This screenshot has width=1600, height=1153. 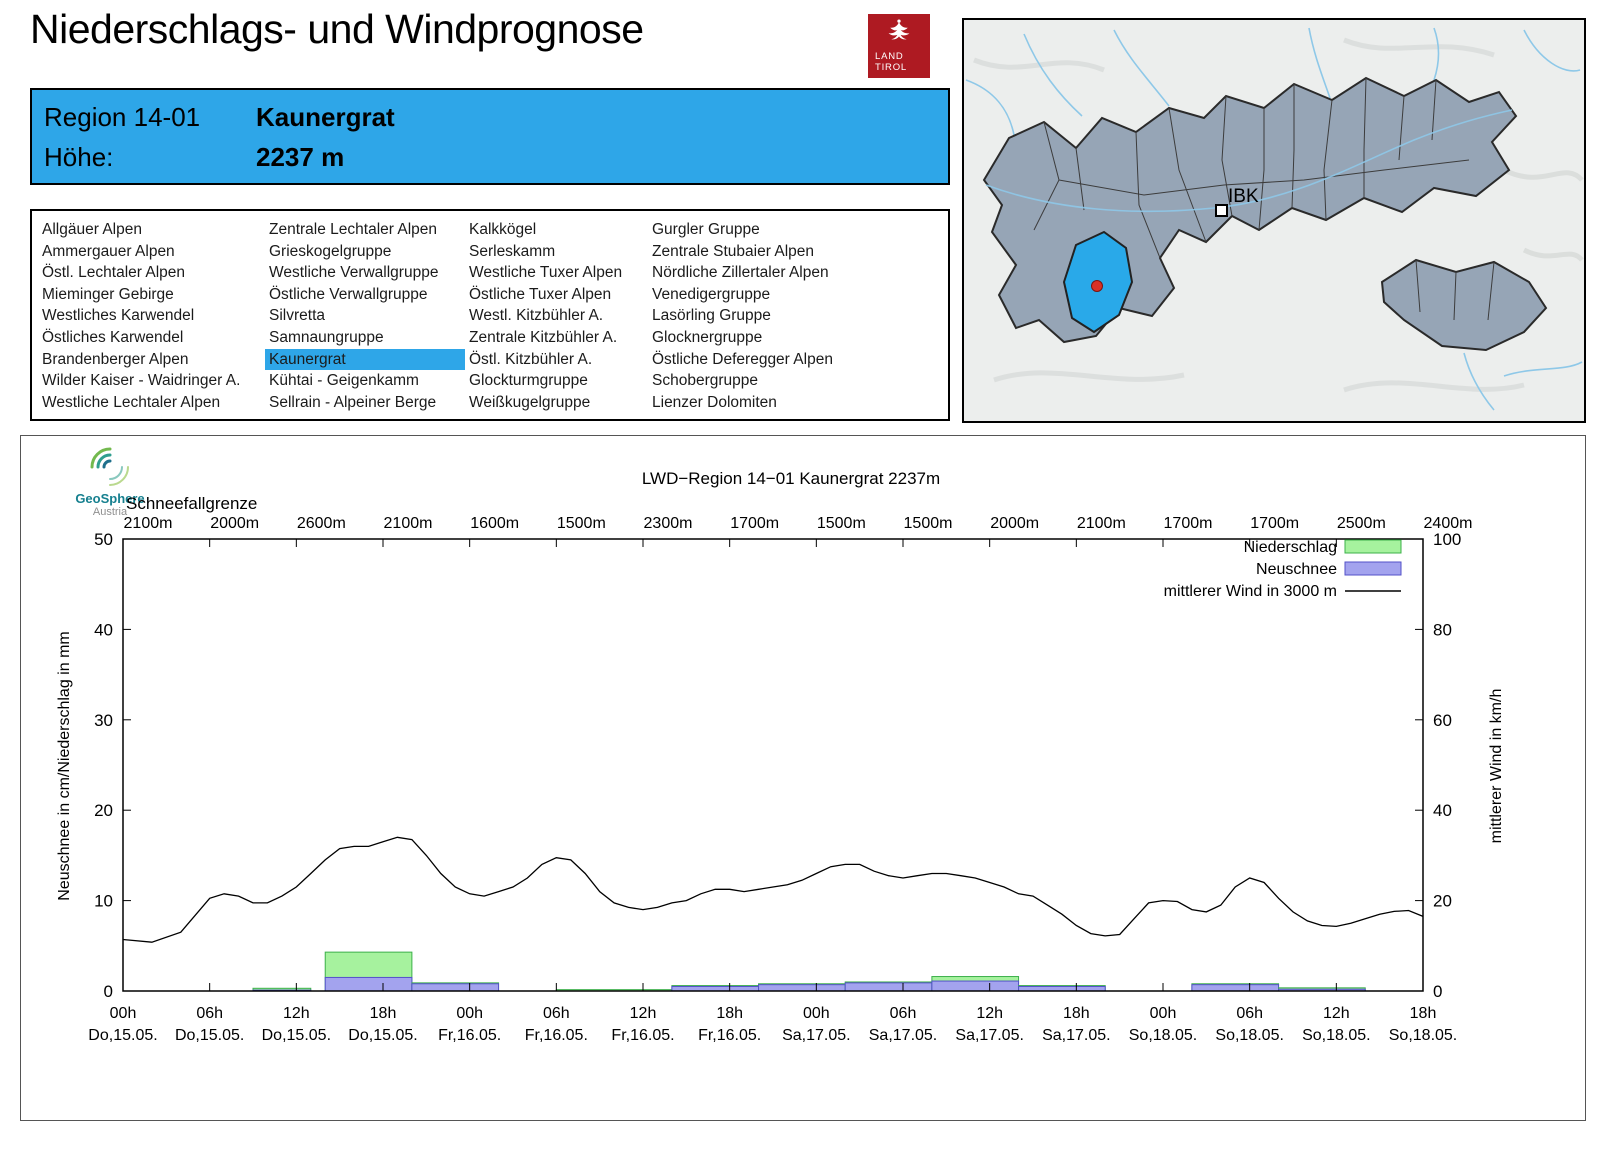 I want to click on region-list-item: Gurgler Gruppe, so click(x=706, y=229).